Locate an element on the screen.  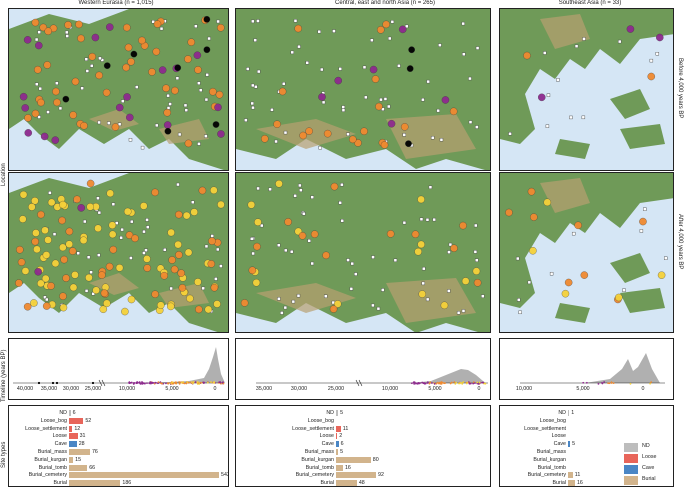
bar-value-label: 1 is located at coordinates (573, 413).